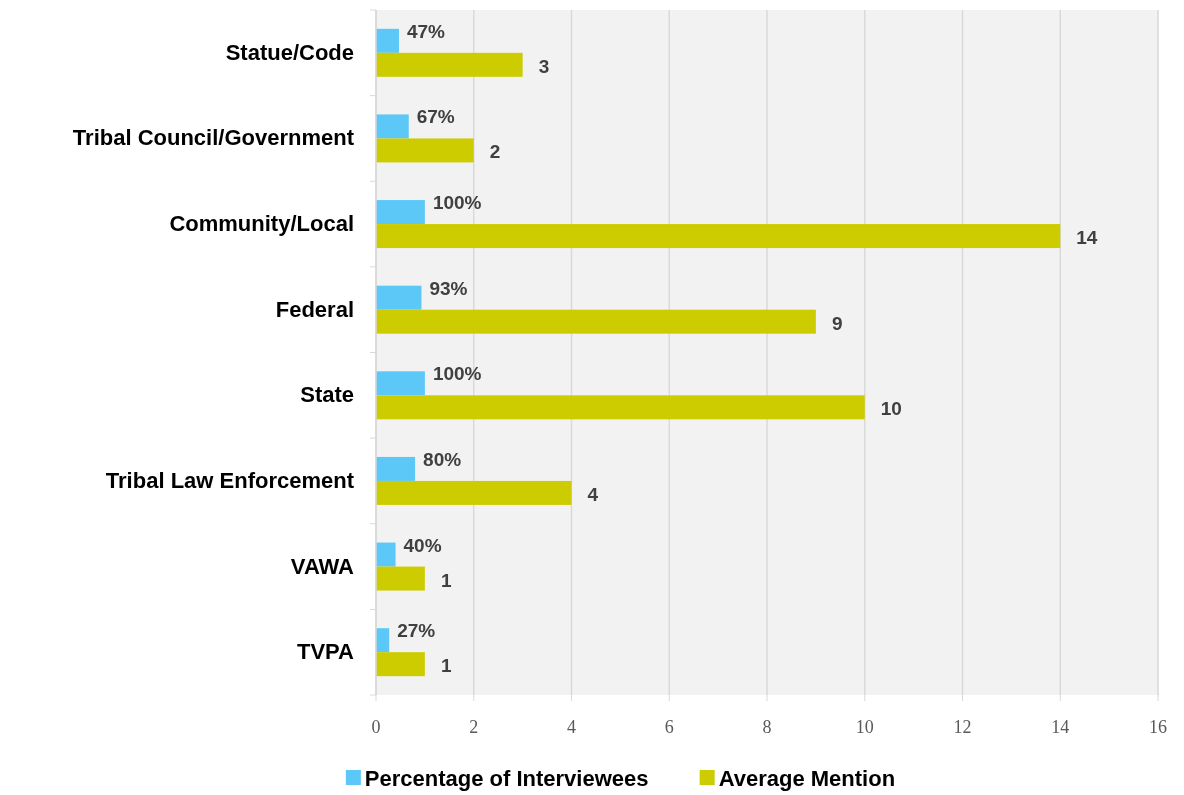 The image size is (1184, 795). Describe the element at coordinates (506, 778) in the screenshot. I see `legend-label: Percentage of Interviewees` at that location.